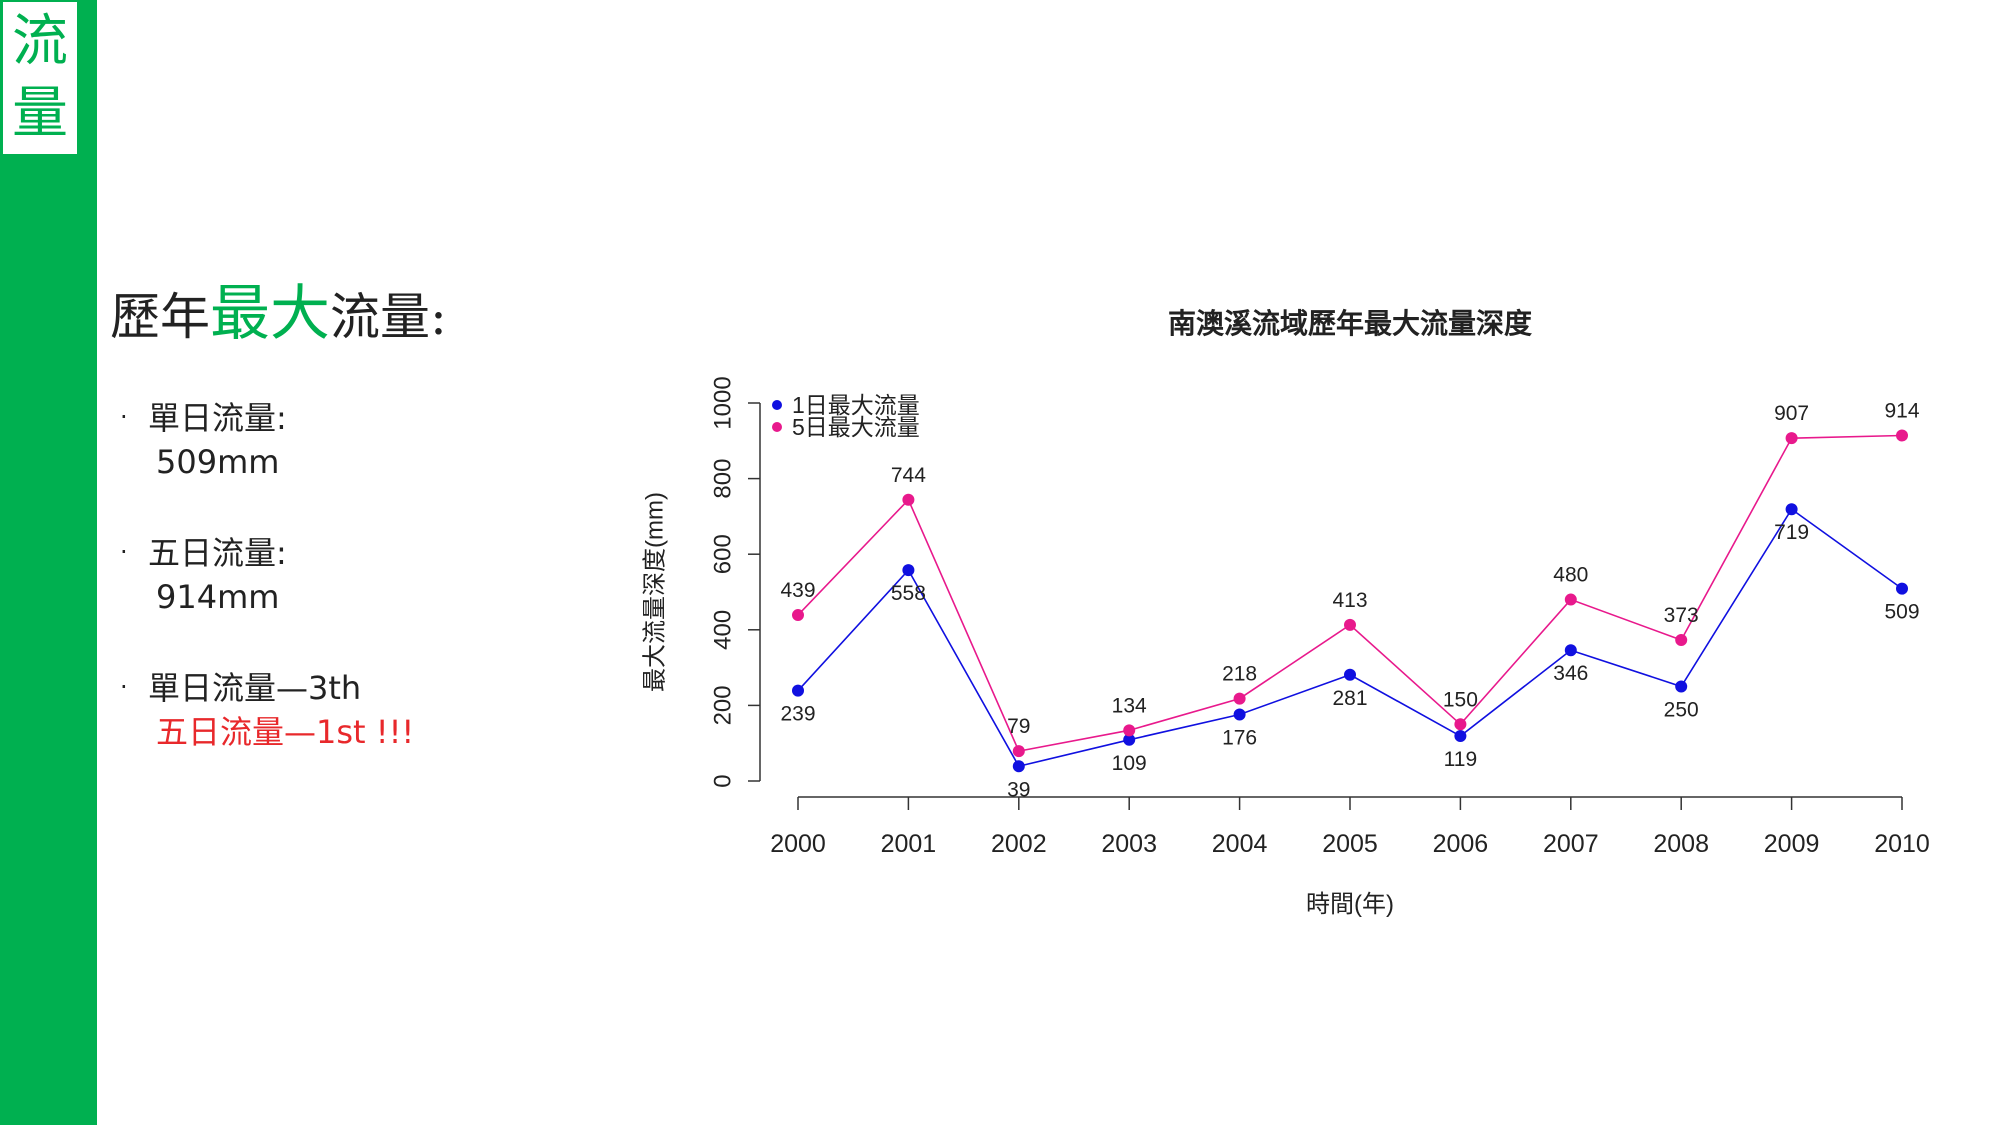  I want to click on x-tick-label: 2009, so click(1792, 844).